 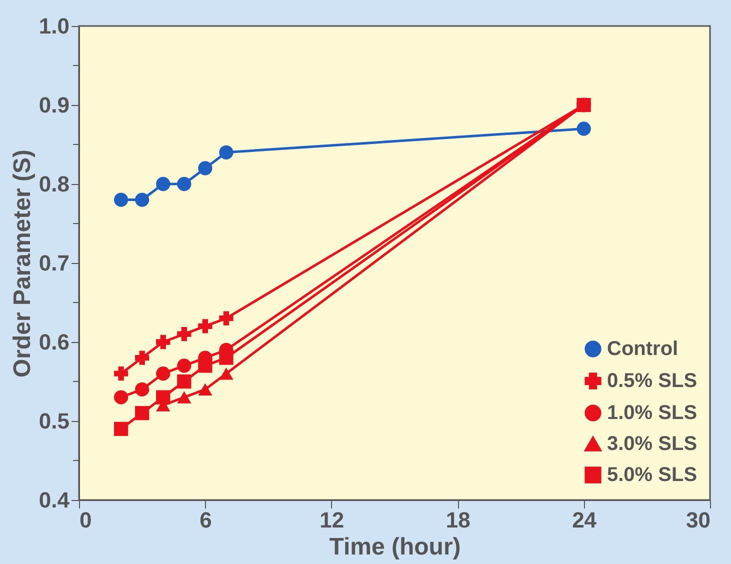 I want to click on legend-label: 0.5% SLS, so click(x=652, y=381).